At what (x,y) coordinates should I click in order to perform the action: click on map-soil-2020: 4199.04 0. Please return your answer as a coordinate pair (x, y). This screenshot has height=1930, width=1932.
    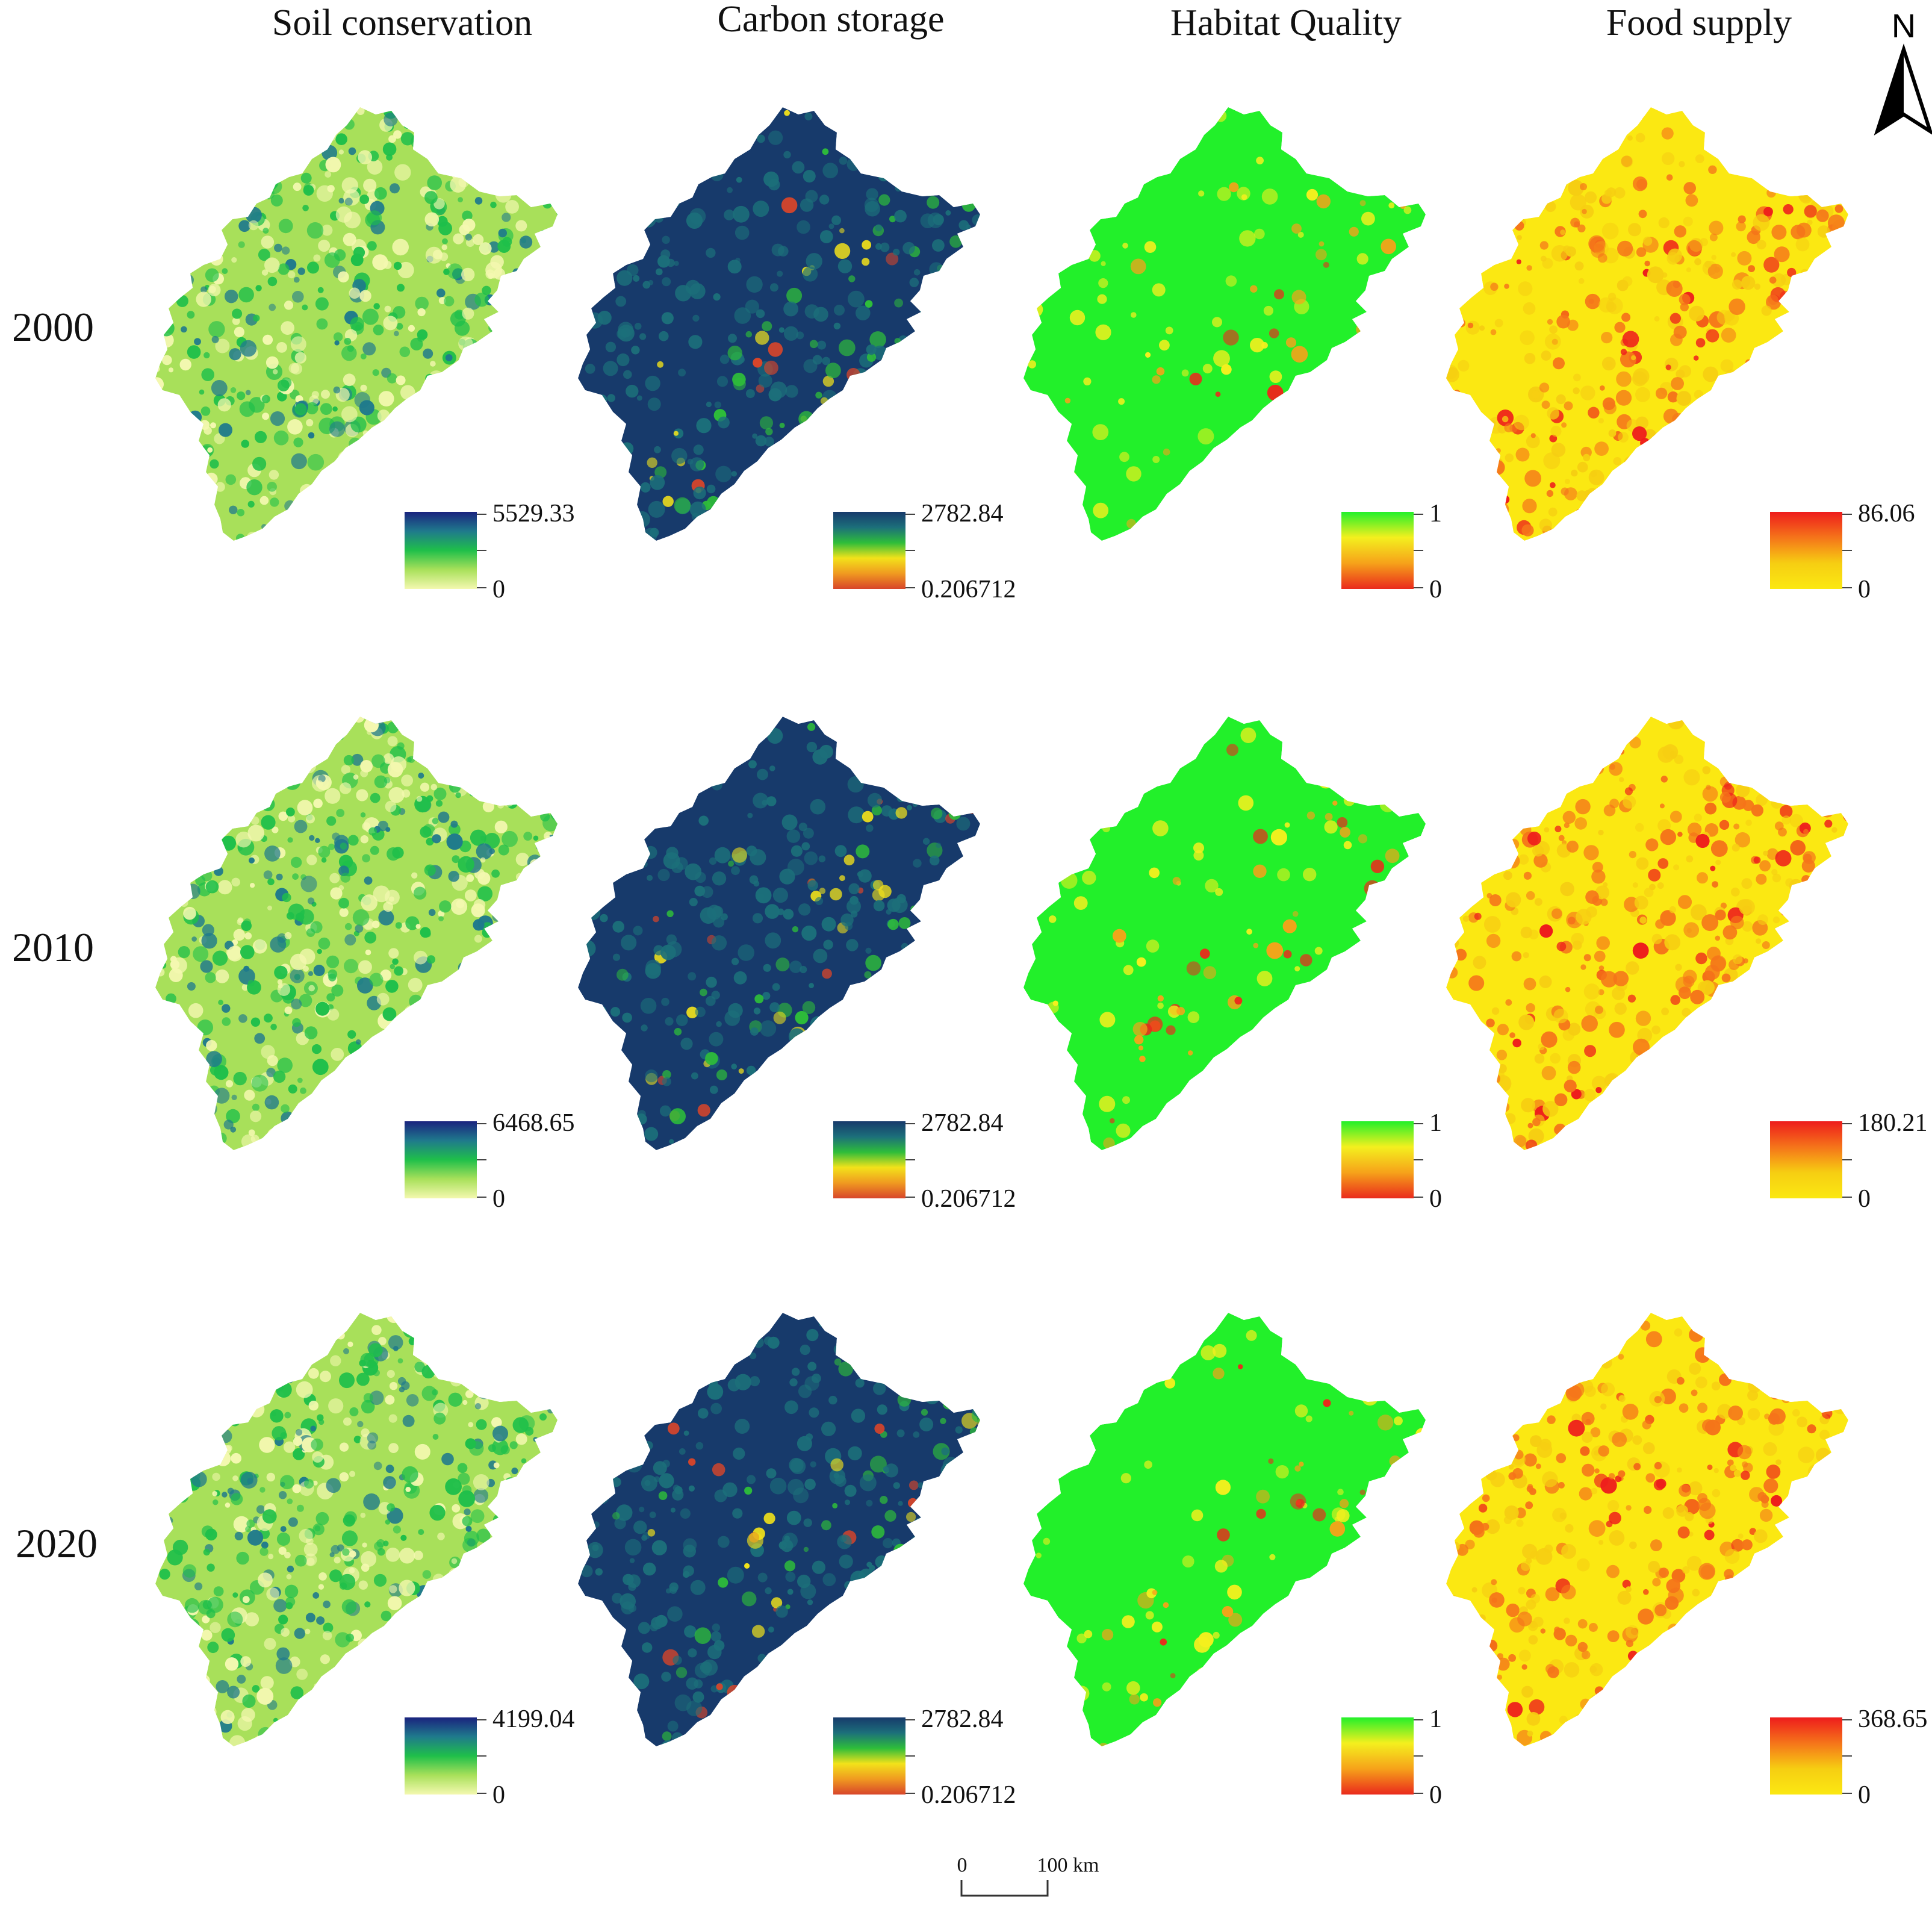
    Looking at the image, I should click on (365, 1561).